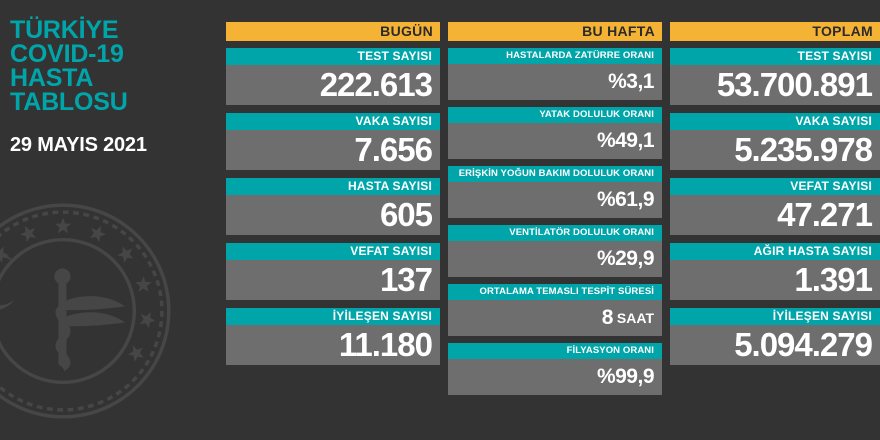 The height and width of the screenshot is (440, 880). I want to click on stat-card: İYİLEŞEN SAYISI 5.094.279, so click(775, 336).